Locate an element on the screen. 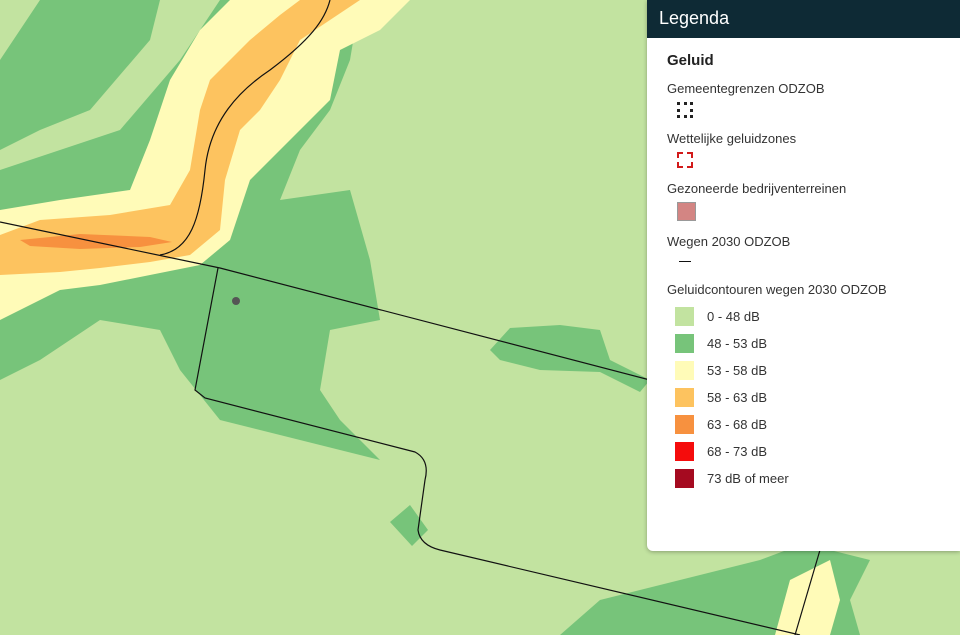 The height and width of the screenshot is (635, 960). legend-group: Geluid is located at coordinates (690, 60).